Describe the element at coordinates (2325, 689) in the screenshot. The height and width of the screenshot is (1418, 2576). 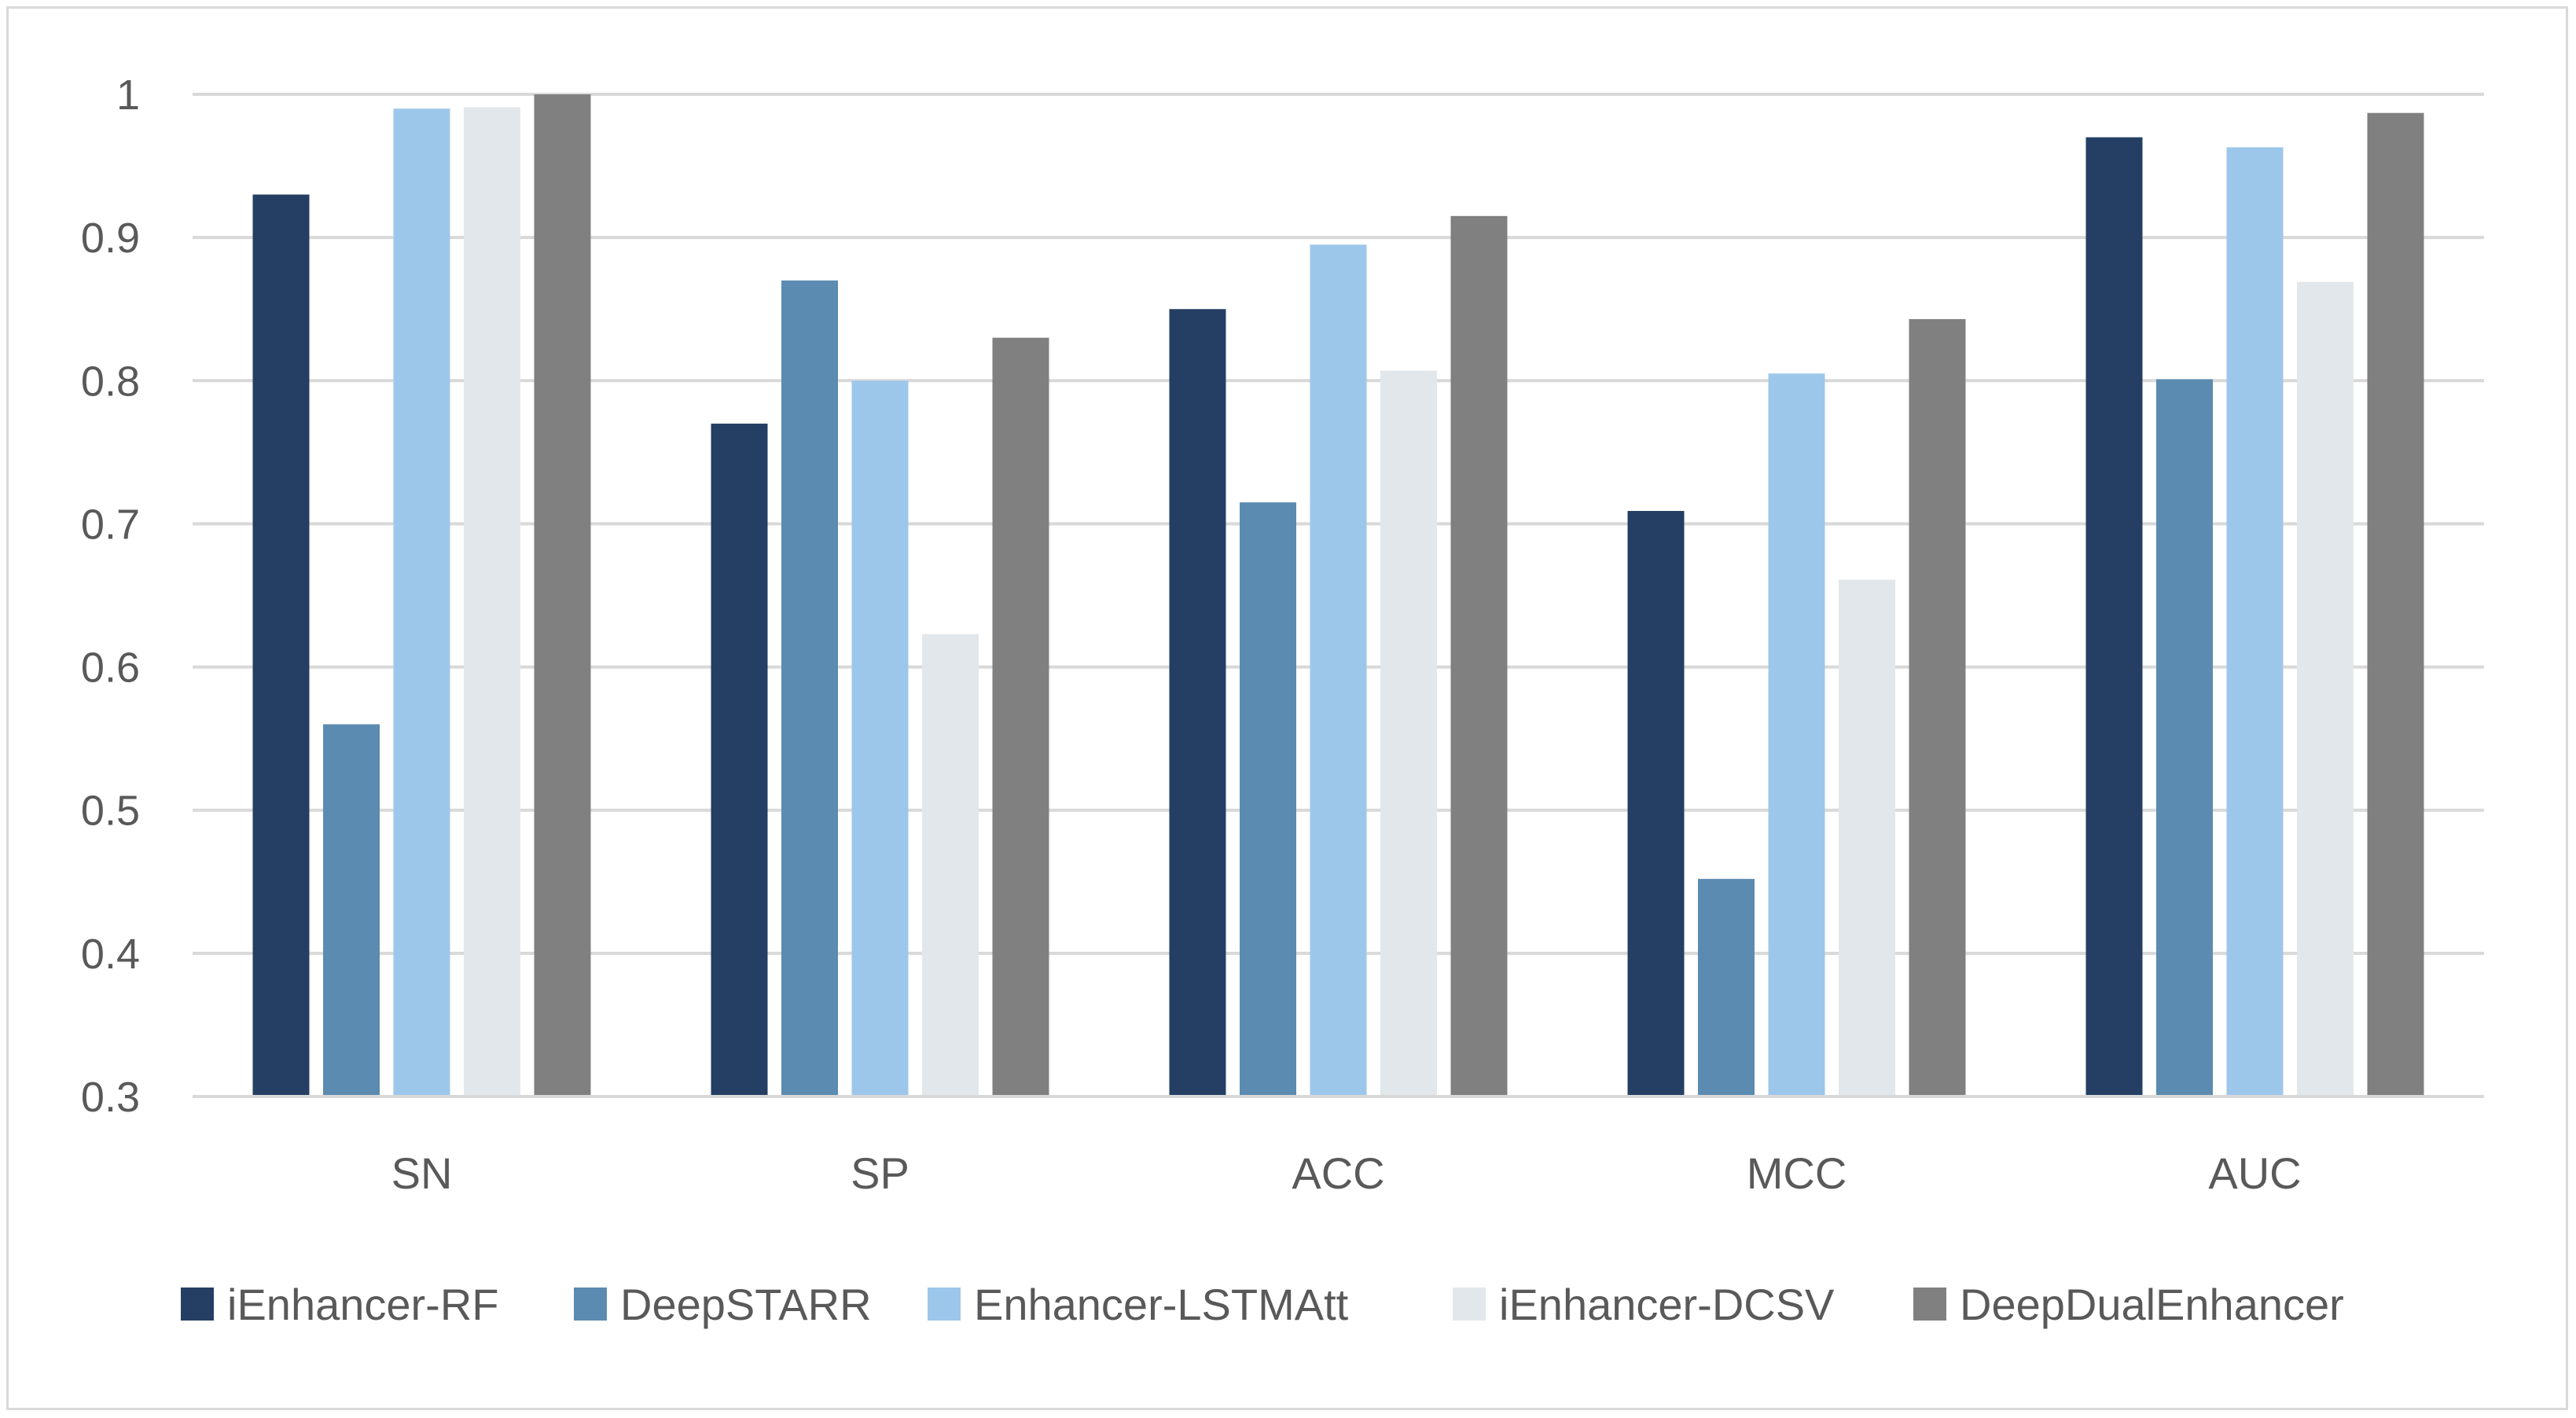
I see `bar-auc-ienhancer-dcsv` at that location.